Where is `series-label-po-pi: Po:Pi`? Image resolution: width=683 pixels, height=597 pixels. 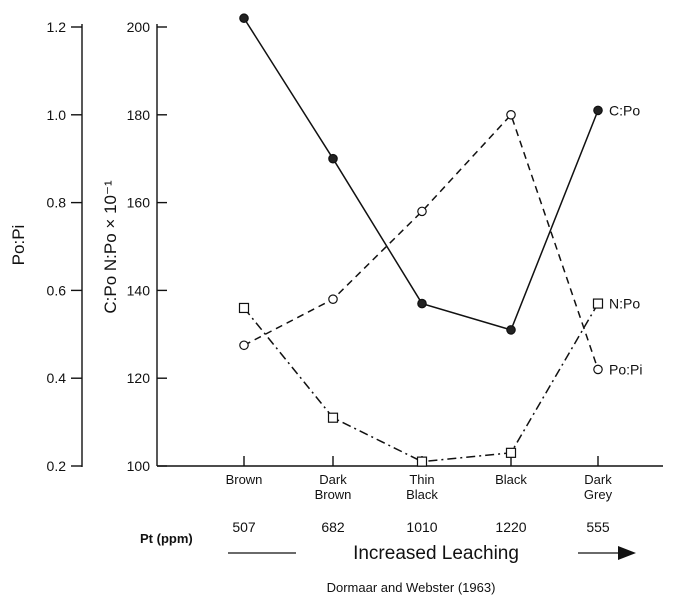 series-label-po-pi: Po:Pi is located at coordinates (625, 369).